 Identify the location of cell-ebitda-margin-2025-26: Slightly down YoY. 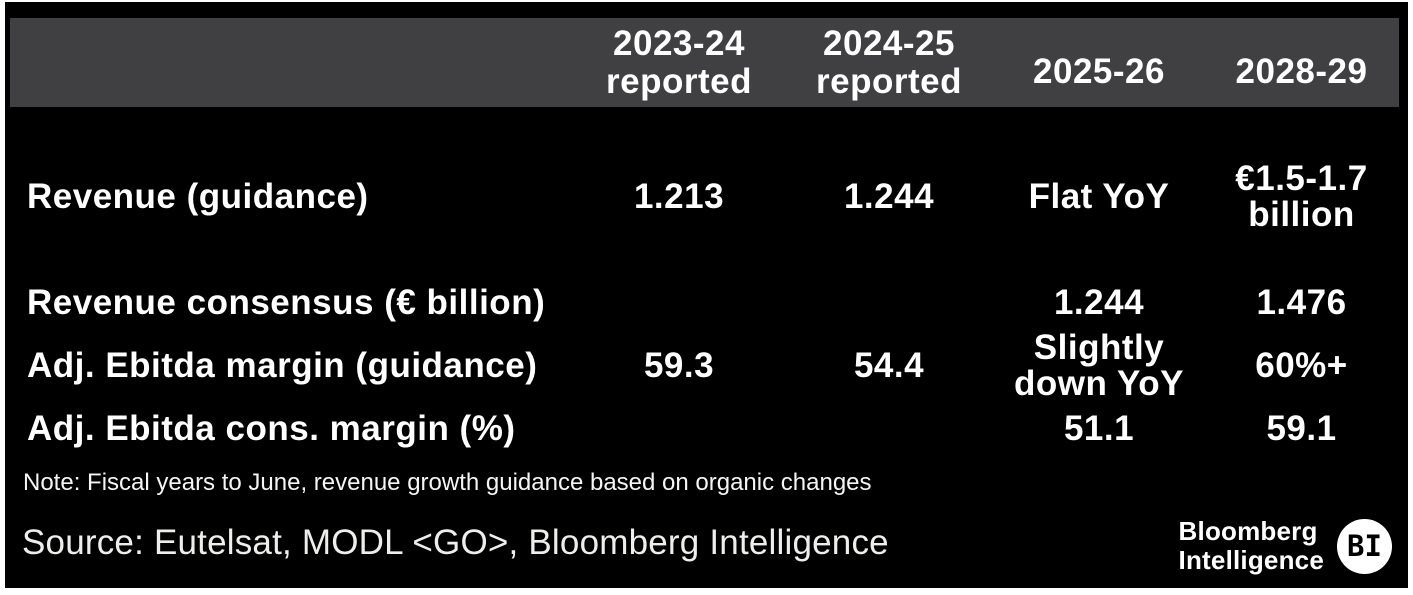
(1099, 365).